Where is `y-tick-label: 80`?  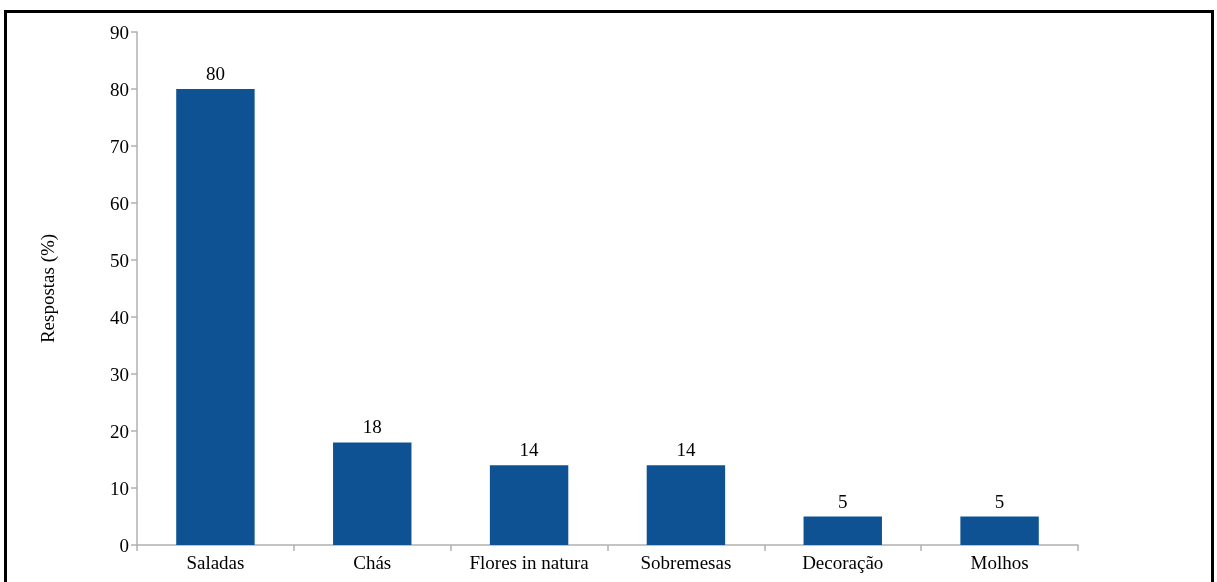
y-tick-label: 80 is located at coordinates (119, 89).